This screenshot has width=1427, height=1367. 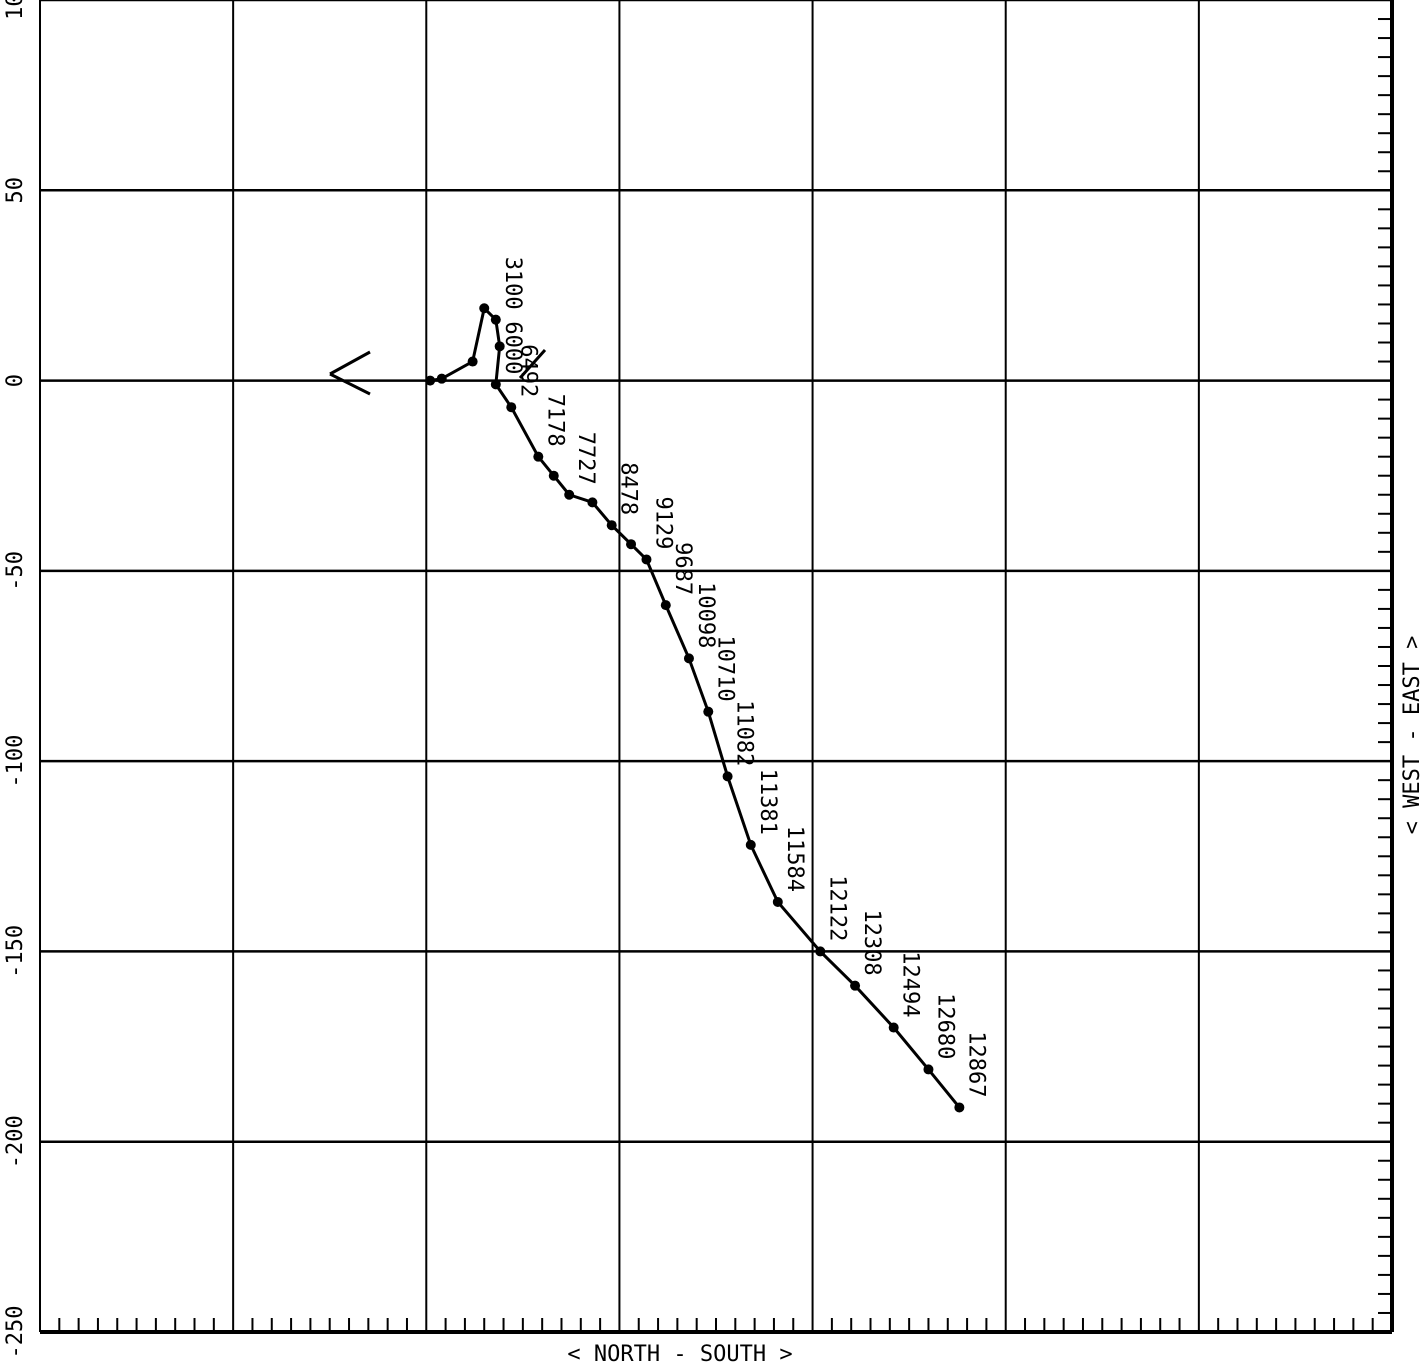 I want to click on depth-label: 7178, so click(x=554, y=420).